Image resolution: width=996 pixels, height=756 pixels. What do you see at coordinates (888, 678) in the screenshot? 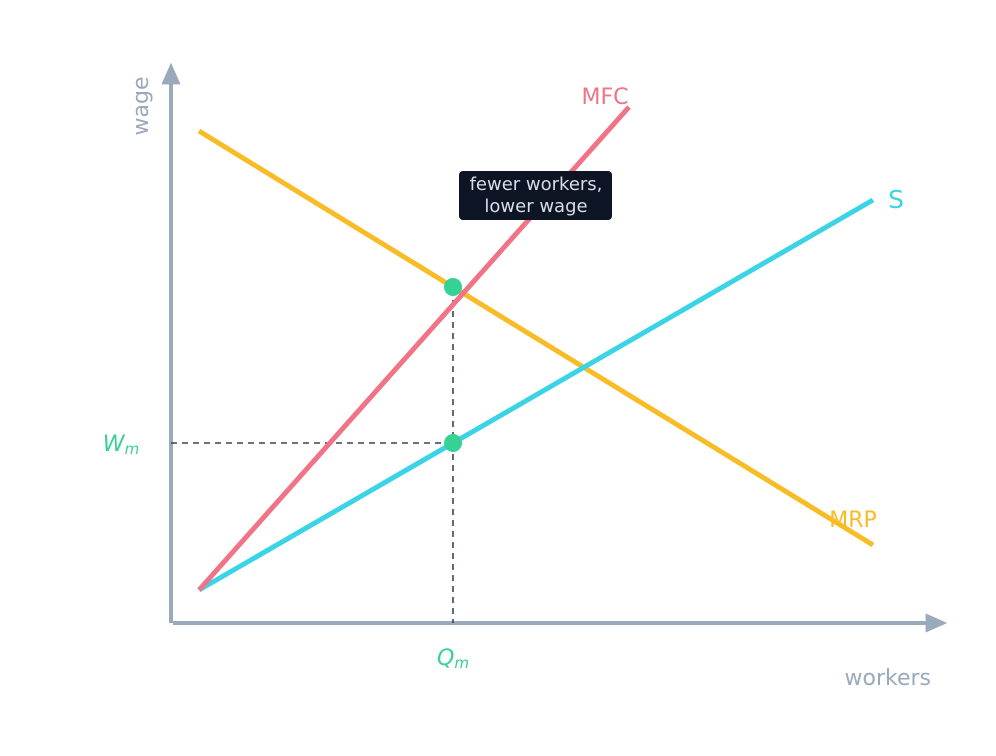
I see `x-axis-label: workers` at bounding box center [888, 678].